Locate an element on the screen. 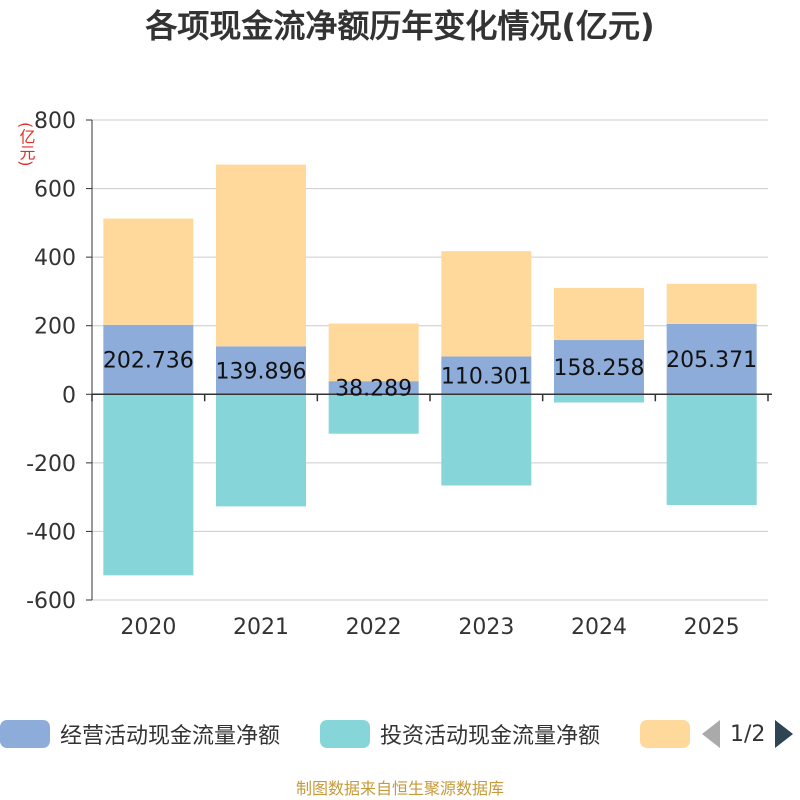 The height and width of the screenshot is (800, 800). bar-series2-2025 is located at coordinates (711, 303).